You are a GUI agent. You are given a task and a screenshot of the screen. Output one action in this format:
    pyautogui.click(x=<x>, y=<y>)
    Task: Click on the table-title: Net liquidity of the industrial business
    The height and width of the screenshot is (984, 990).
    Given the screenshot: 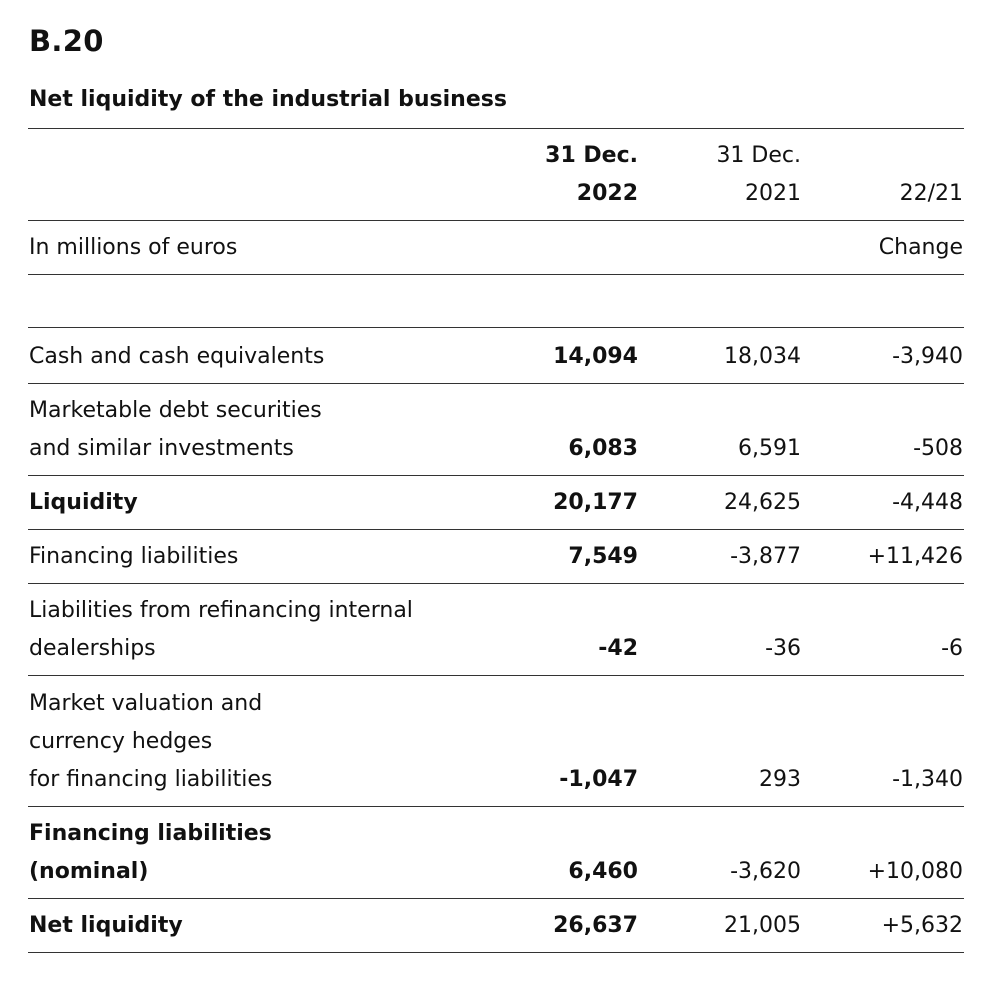 What is the action you would take?
    pyautogui.click(x=268, y=99)
    